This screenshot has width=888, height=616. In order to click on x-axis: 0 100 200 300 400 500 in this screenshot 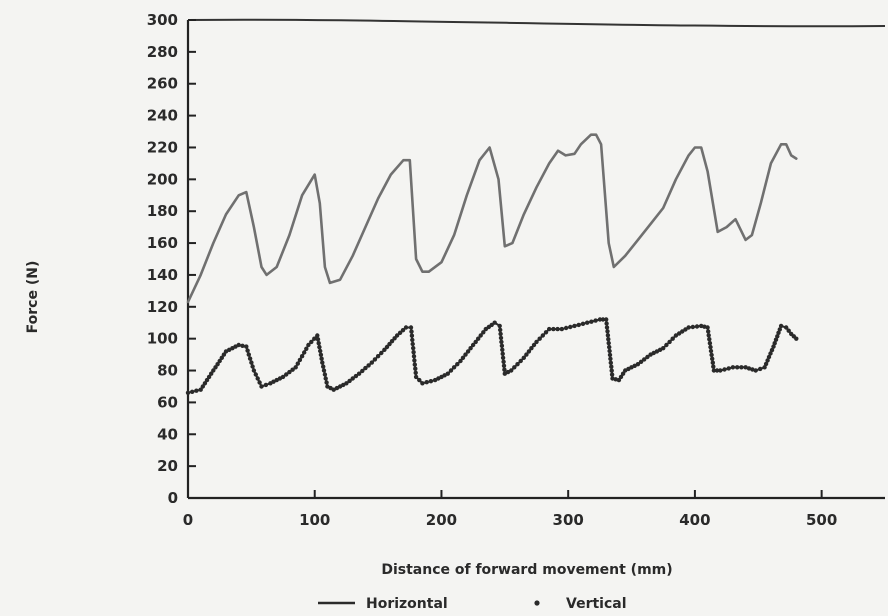, I will do `click(510, 509)`.